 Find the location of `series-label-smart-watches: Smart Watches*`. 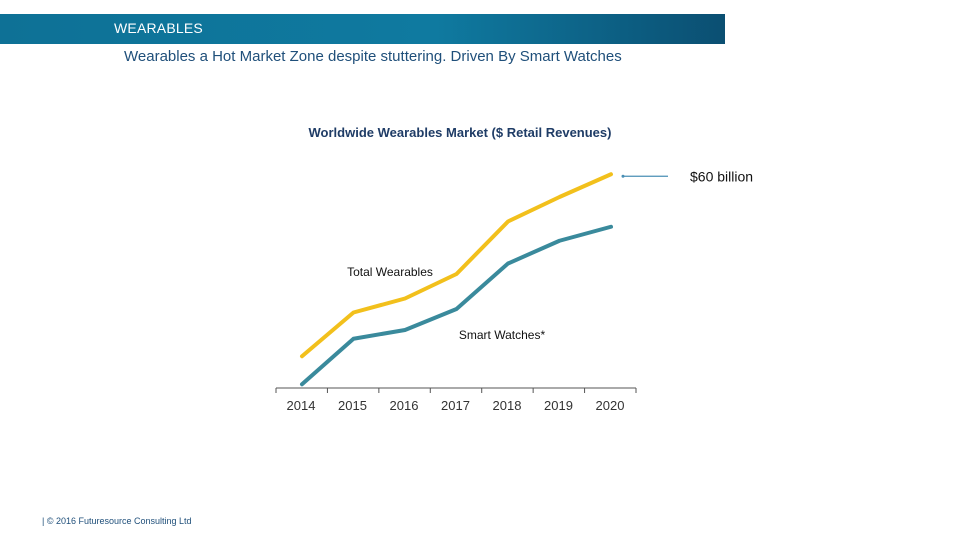

series-label-smart-watches: Smart Watches* is located at coordinates (502, 335).